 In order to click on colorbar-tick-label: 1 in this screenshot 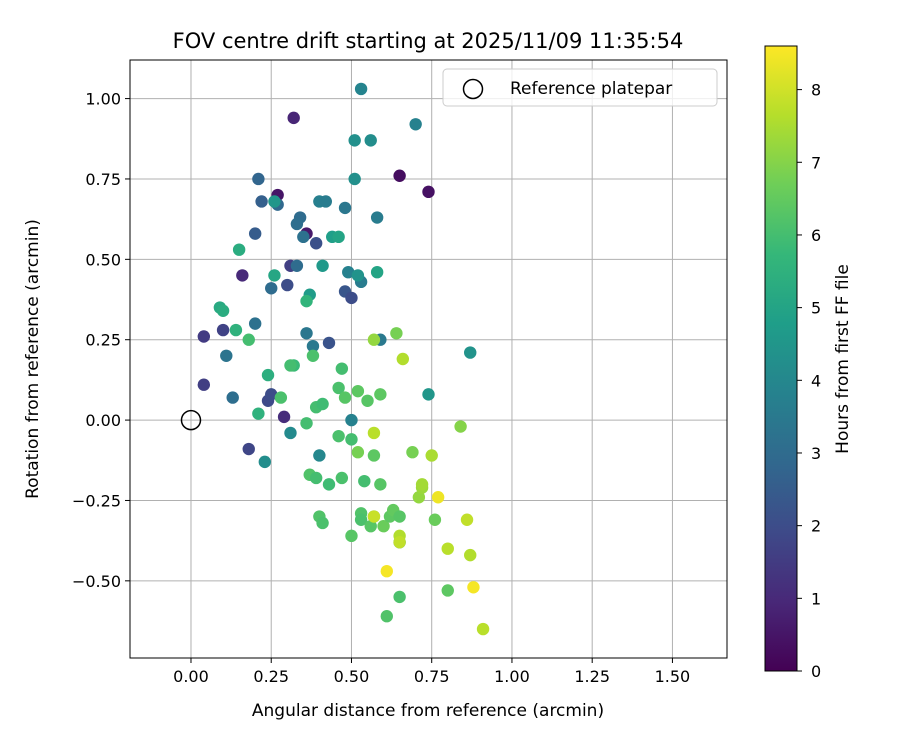, I will do `click(816, 598)`.